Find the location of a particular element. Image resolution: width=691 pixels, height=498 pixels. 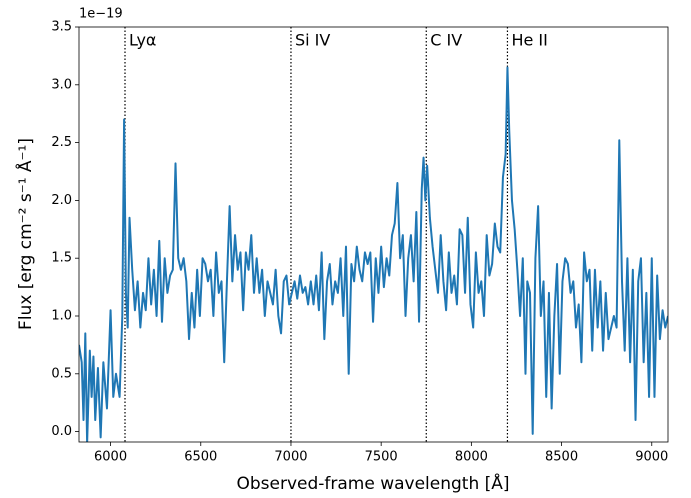

y-tick-label: 2.0 is located at coordinates (61, 200).